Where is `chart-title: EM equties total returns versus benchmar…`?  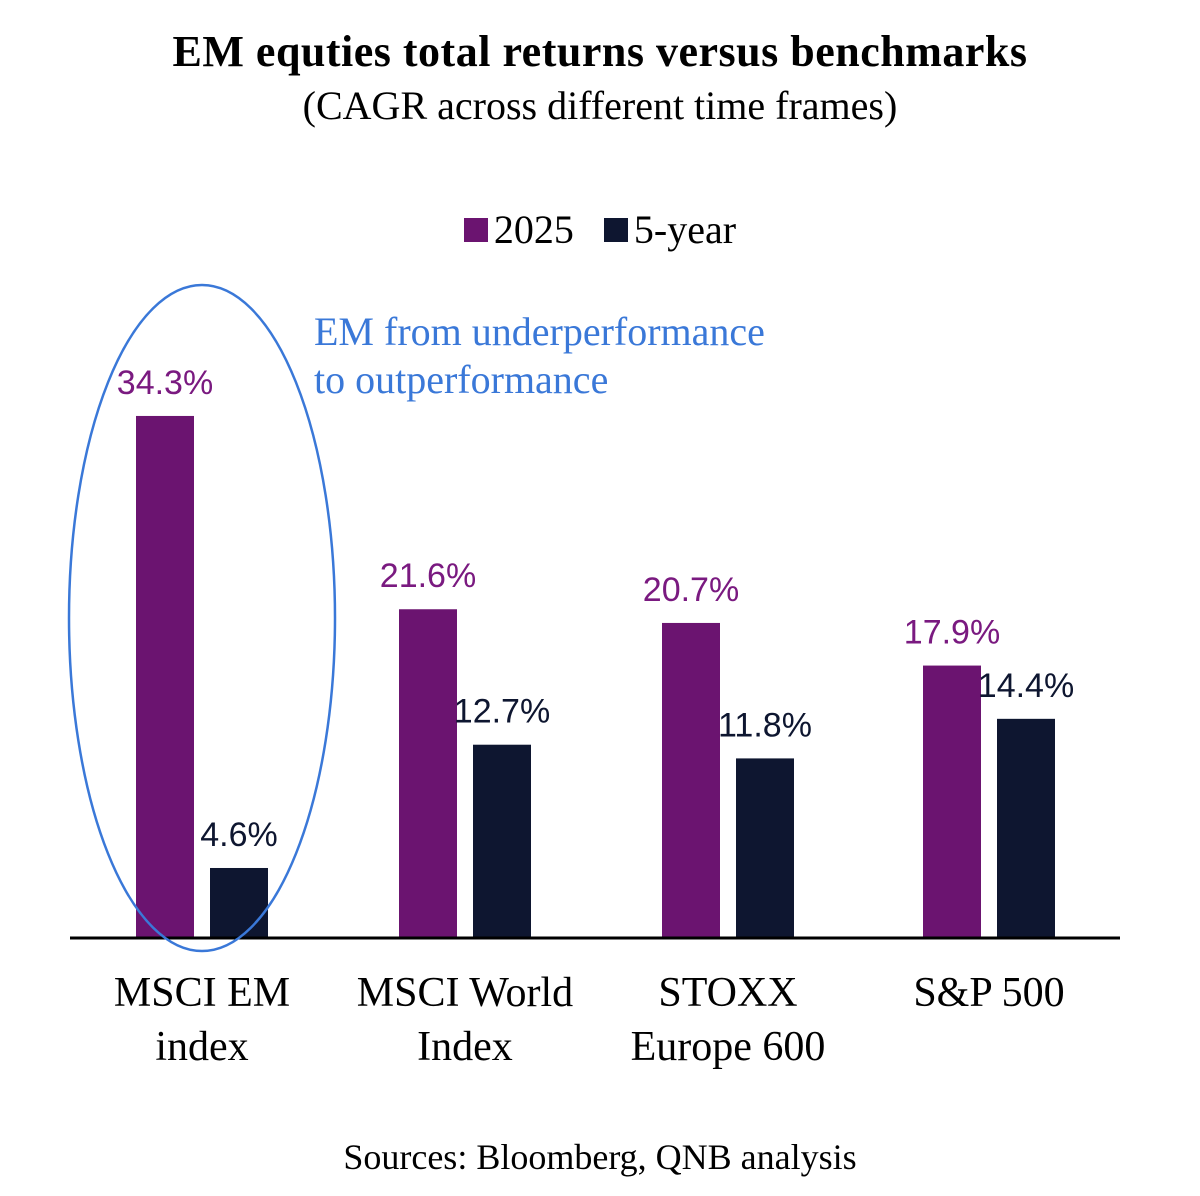 chart-title: EM equties total returns versus benchmar… is located at coordinates (600, 51).